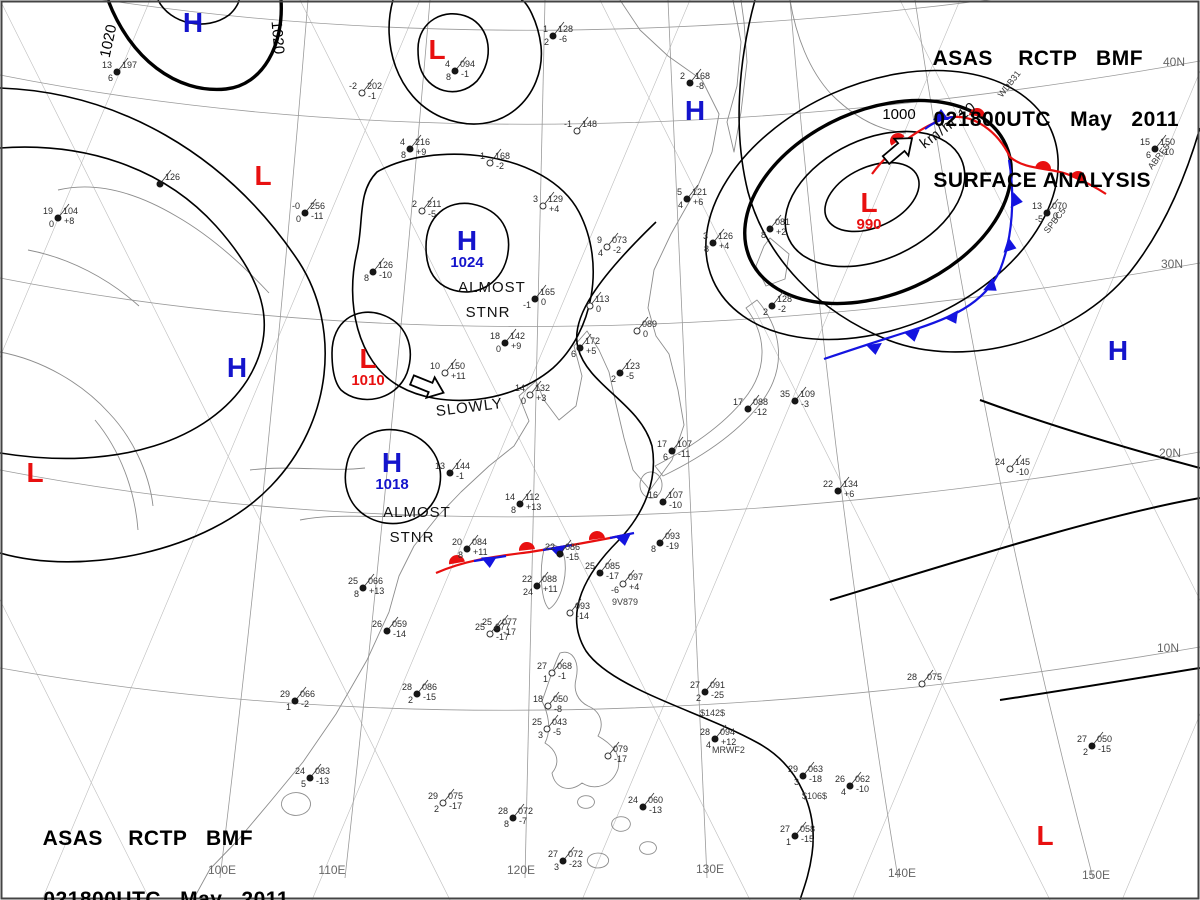 The width and height of the screenshot is (1200, 900). What do you see at coordinates (712, 713) in the screenshot?
I see `station-callsign: $142$` at bounding box center [712, 713].